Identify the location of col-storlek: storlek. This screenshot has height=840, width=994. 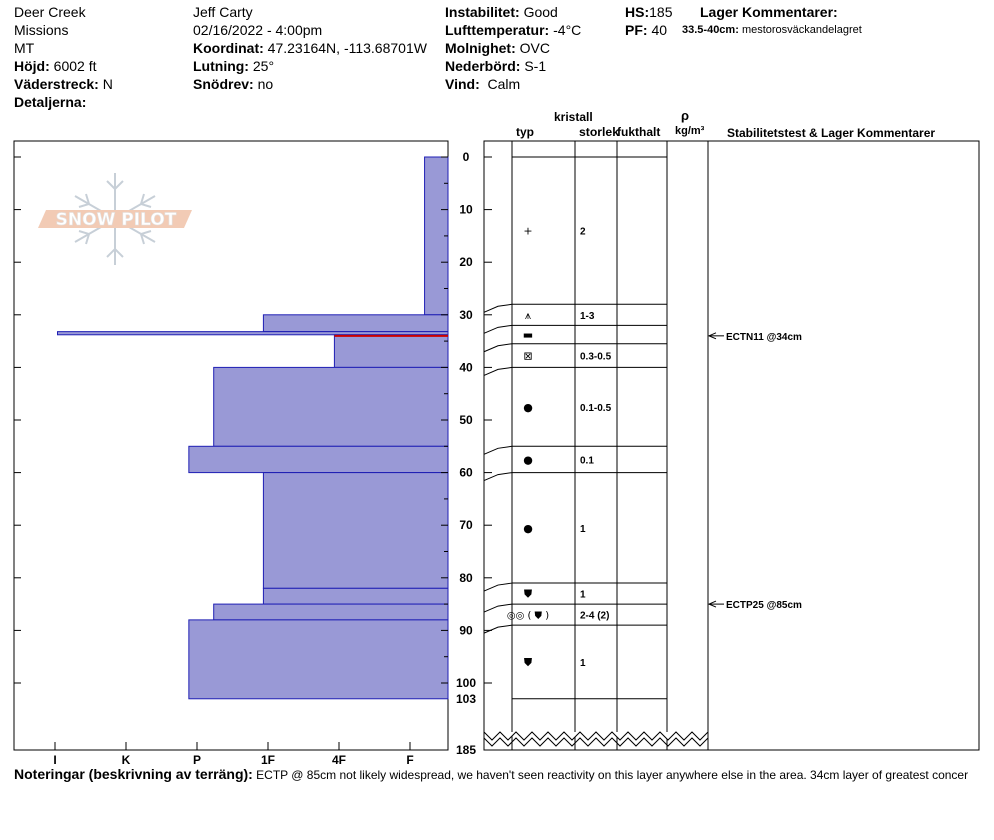
(599, 132).